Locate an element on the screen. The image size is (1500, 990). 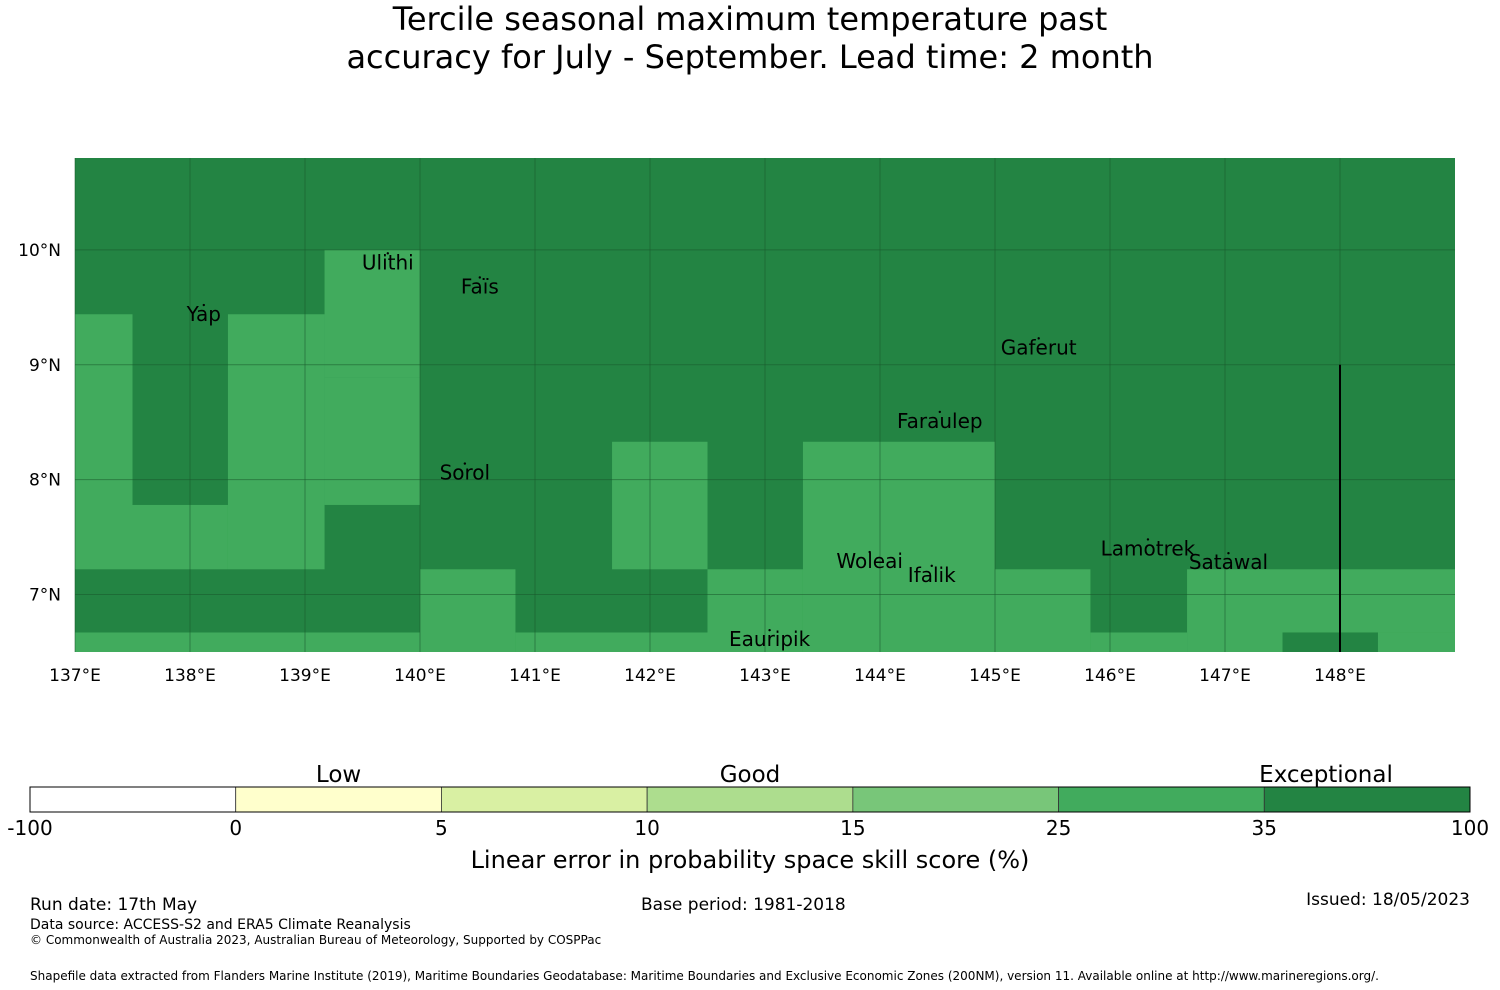
issued-date: Issued: 18/05/2023 is located at coordinates (1388, 900).